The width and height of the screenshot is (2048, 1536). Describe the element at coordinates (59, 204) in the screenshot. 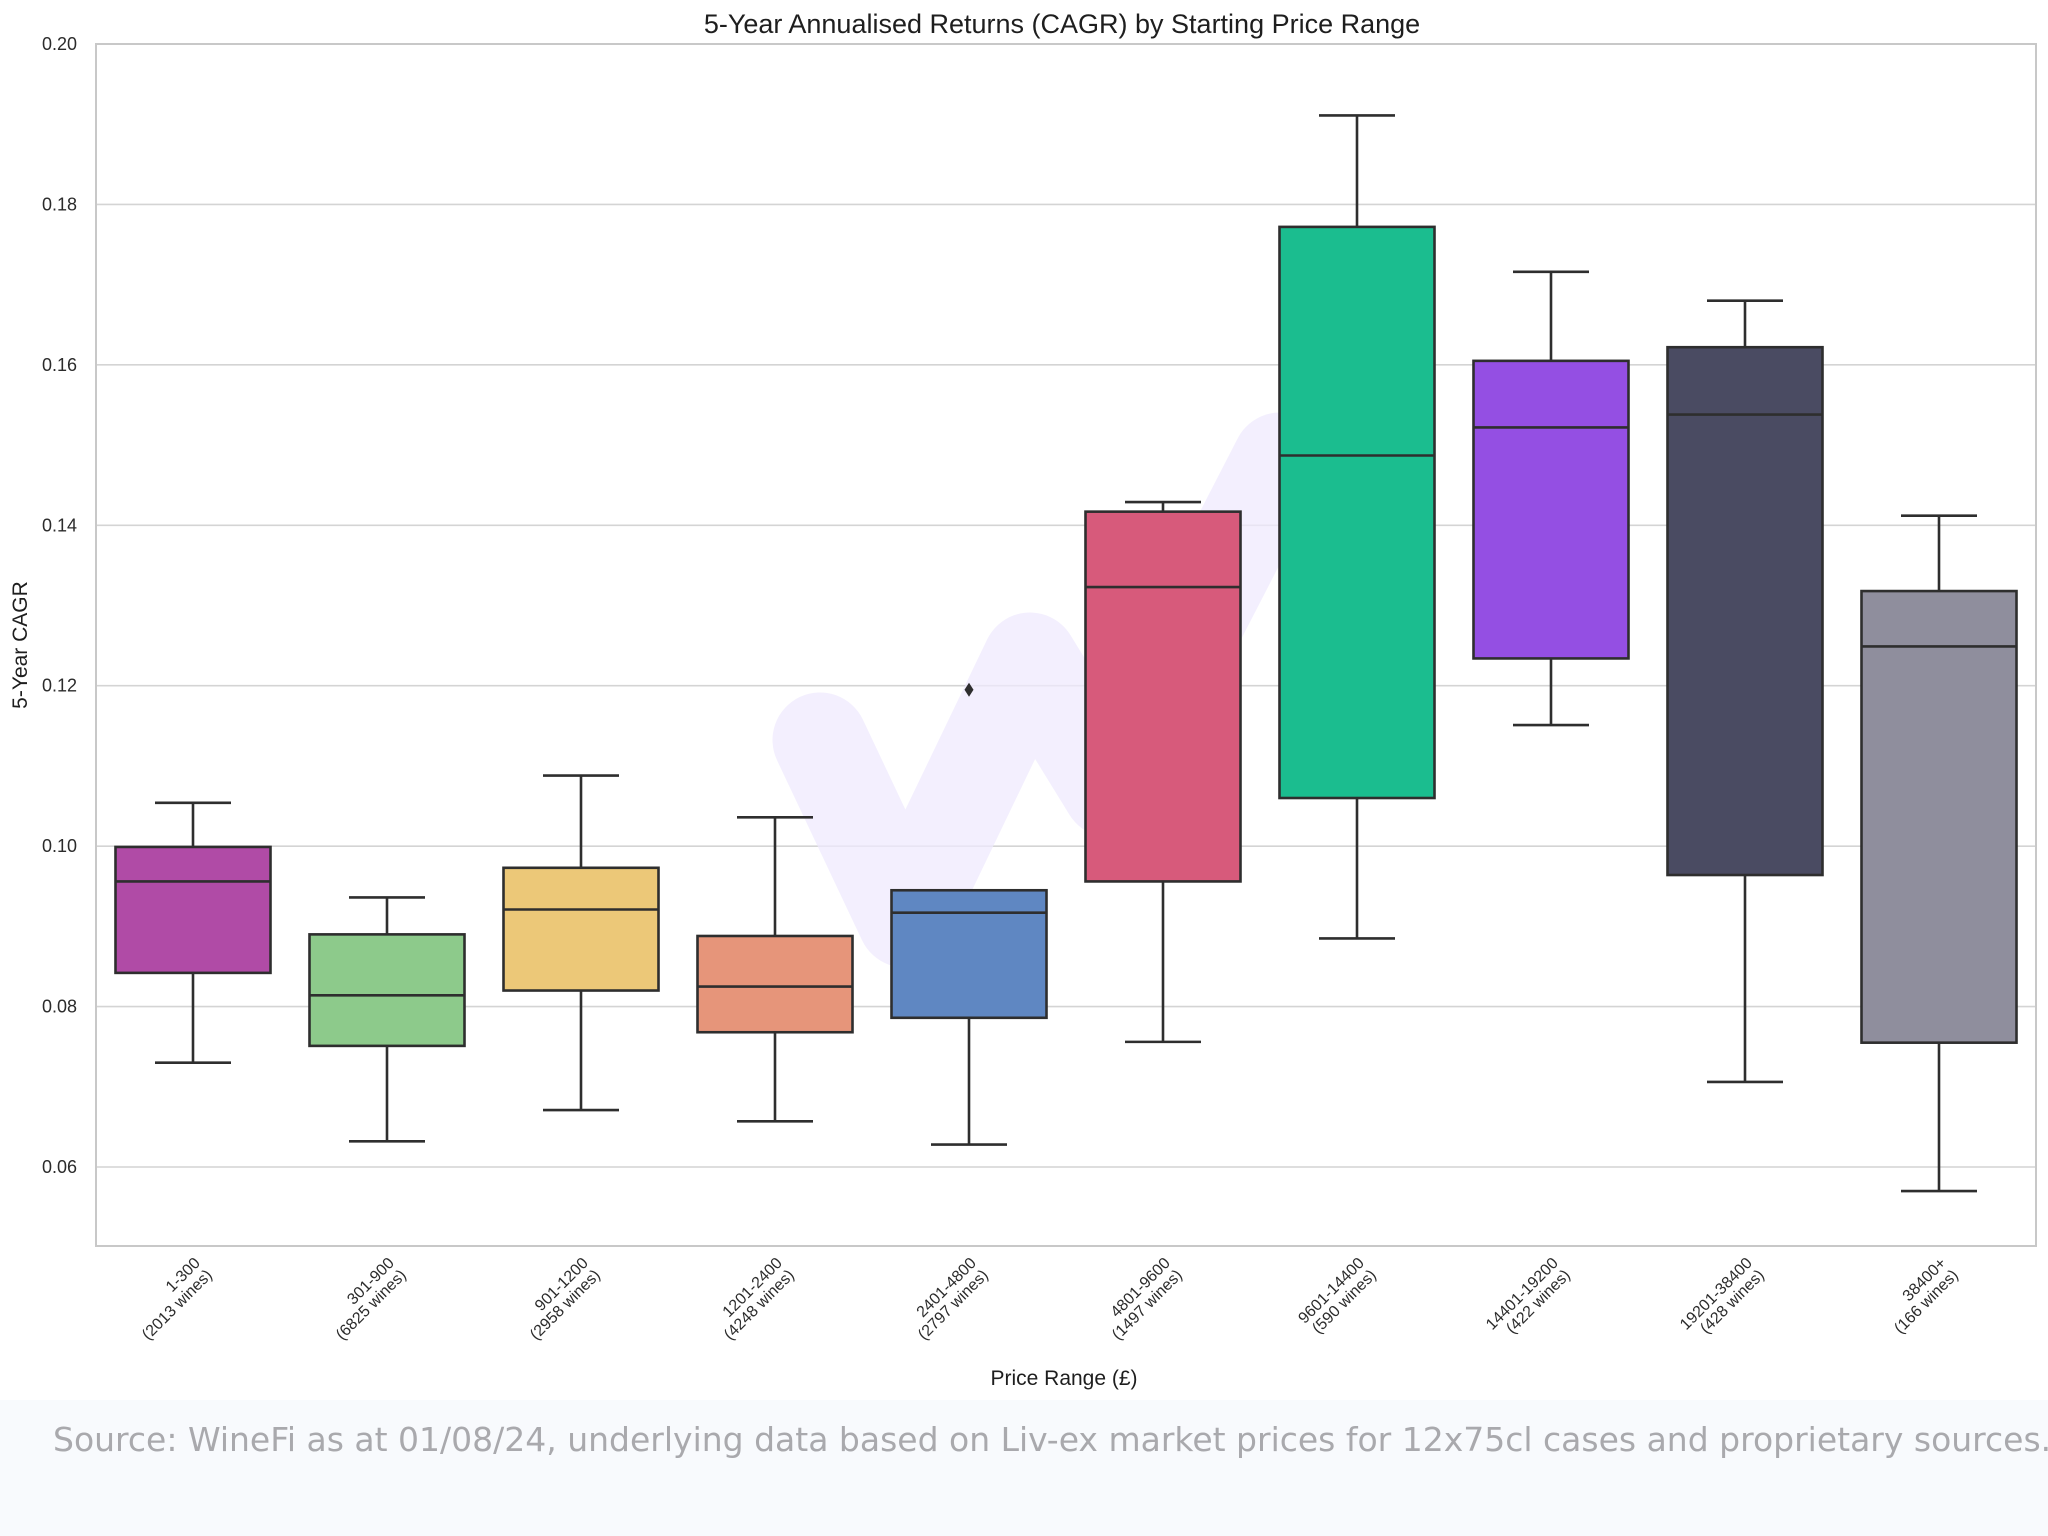

I see `y-tick-label: 0.18` at that location.